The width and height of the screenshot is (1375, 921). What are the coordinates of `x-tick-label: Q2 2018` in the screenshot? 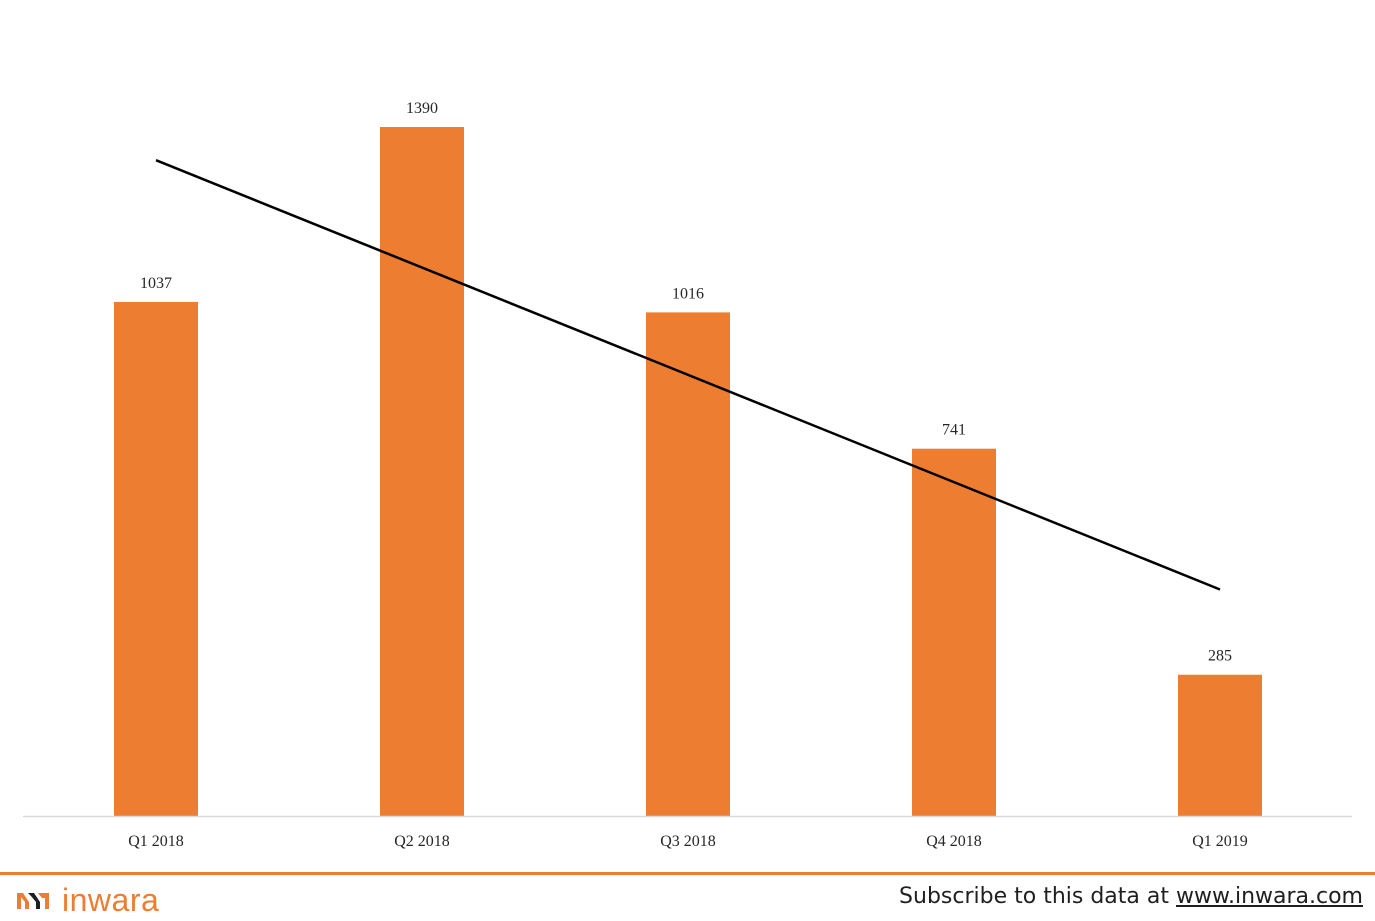 It's located at (422, 841).